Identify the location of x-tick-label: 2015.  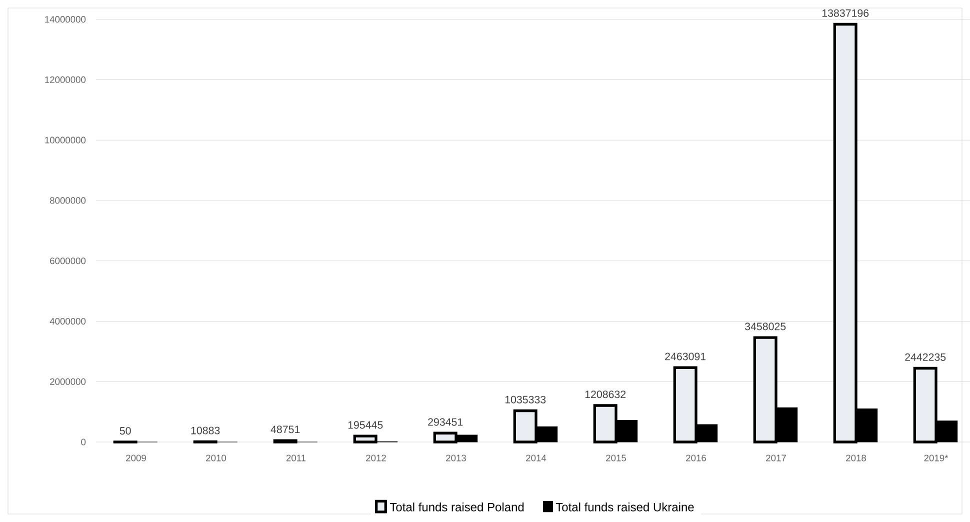
(616, 458).